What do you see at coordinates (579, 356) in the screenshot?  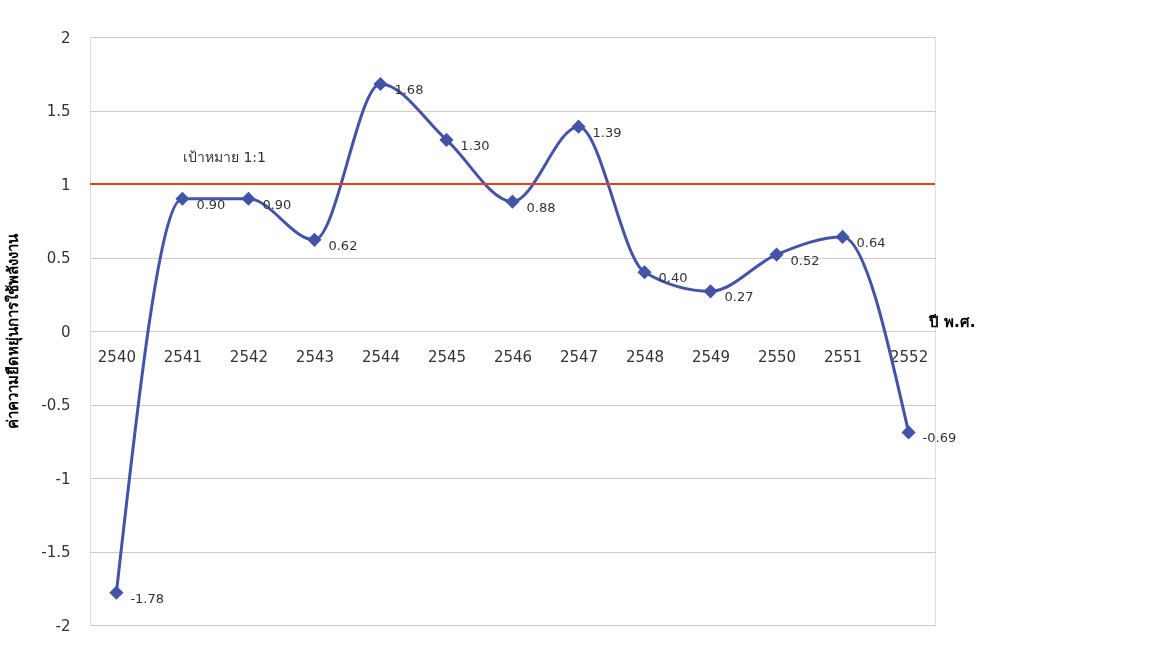 I see `x-tick-label: 2547` at bounding box center [579, 356].